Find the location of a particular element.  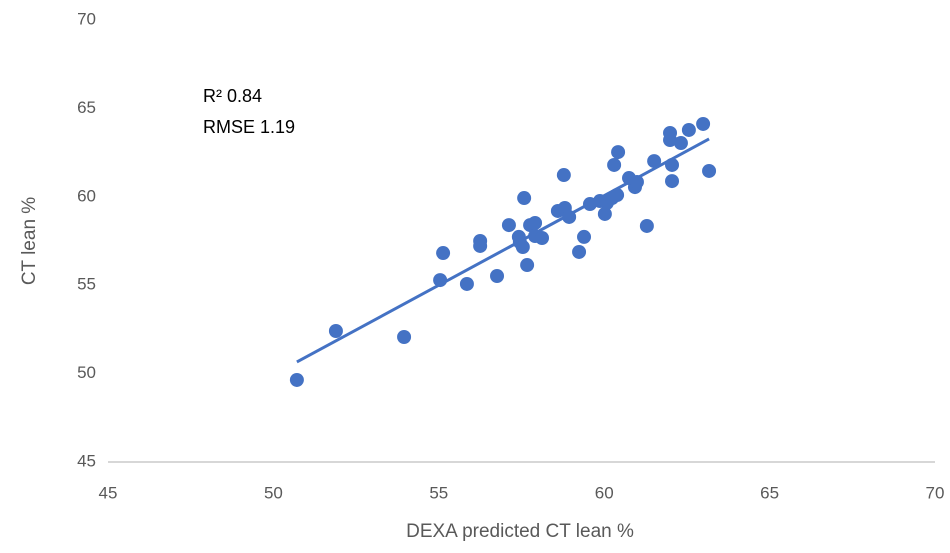

x-tick-label: 55 is located at coordinates (438, 492).